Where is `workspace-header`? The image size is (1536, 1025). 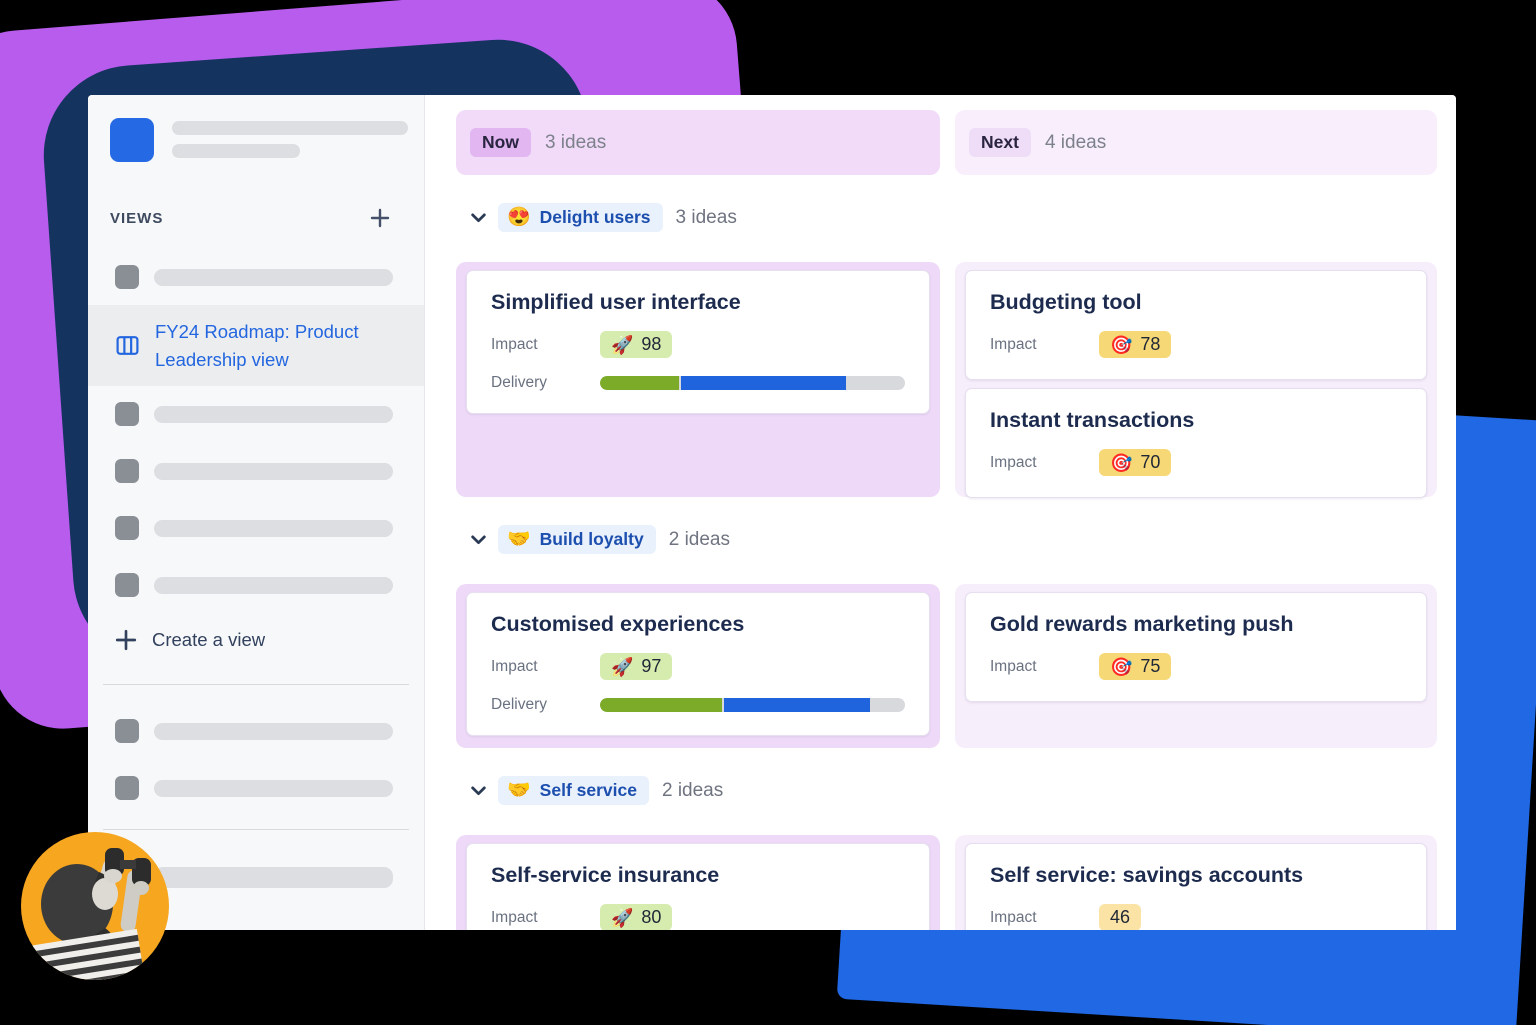 workspace-header is located at coordinates (256, 128).